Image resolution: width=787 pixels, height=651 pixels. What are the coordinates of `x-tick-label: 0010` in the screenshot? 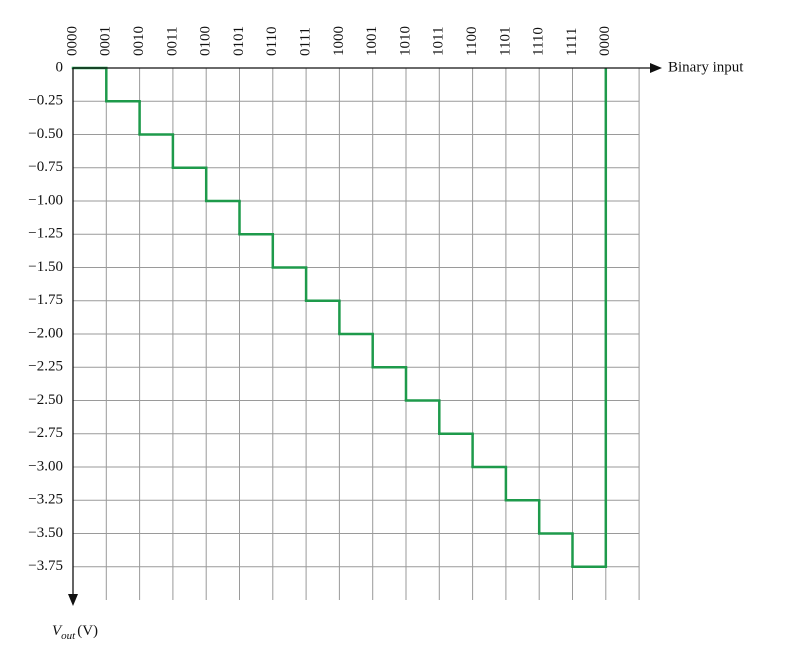 It's located at (139, 41).